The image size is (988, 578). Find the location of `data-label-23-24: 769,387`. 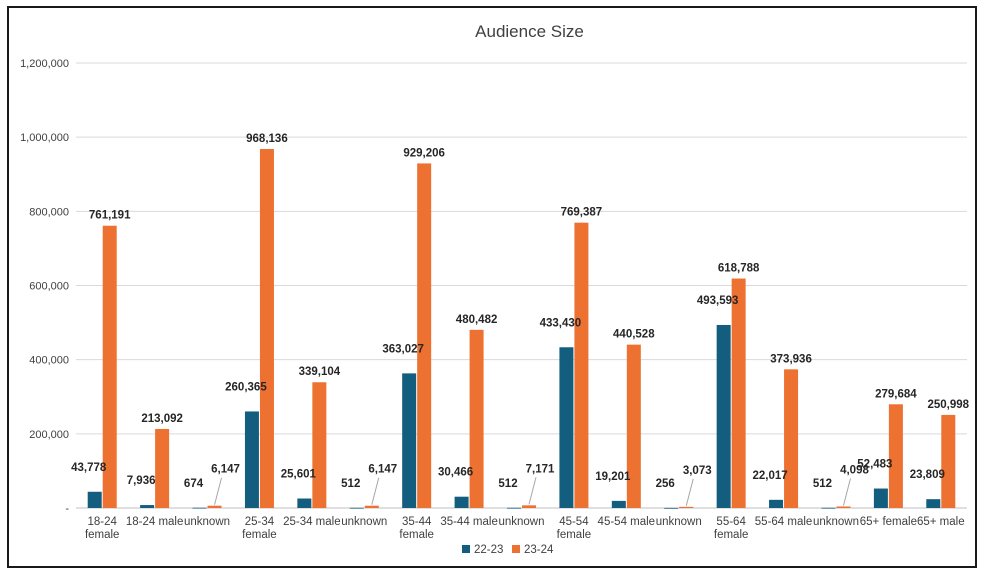

data-label-23-24: 769,387 is located at coordinates (582, 213).